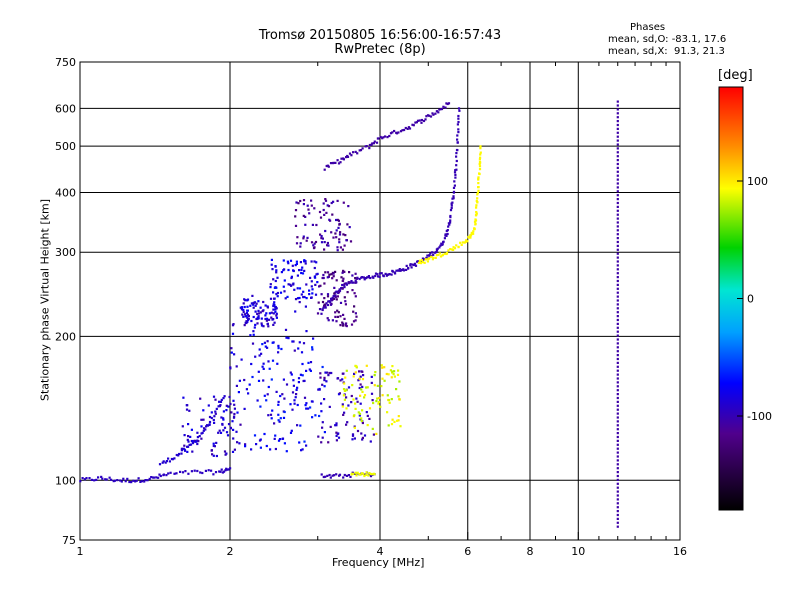  Describe the element at coordinates (69, 540) in the screenshot. I see `y-tick-label: 75` at that location.